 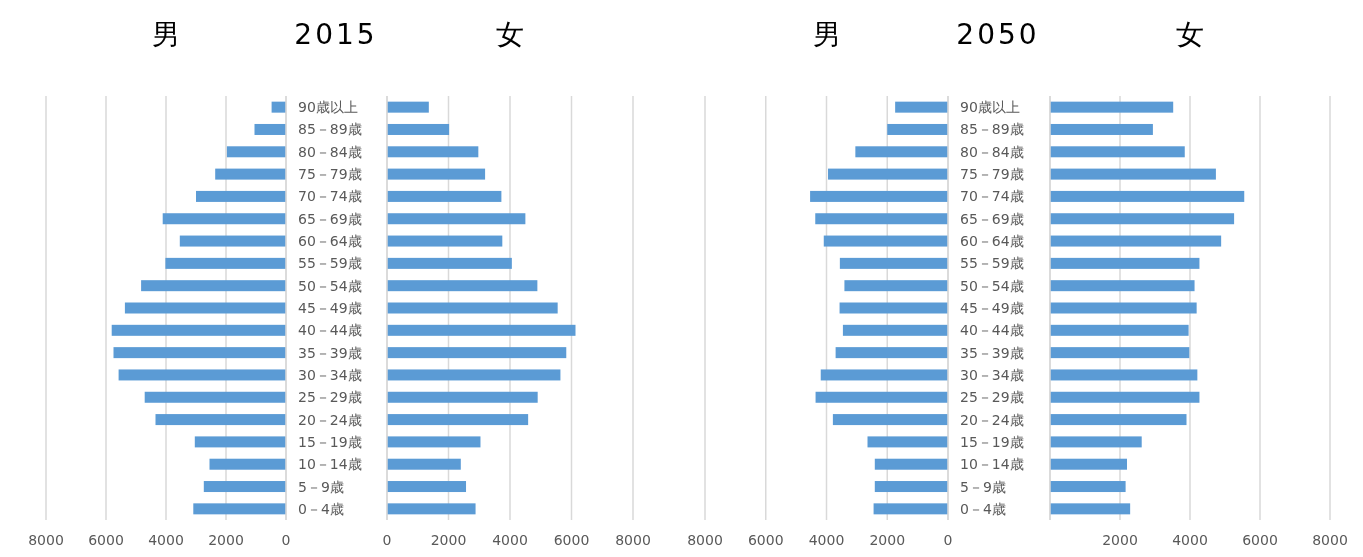 What do you see at coordinates (992, 397) in the screenshot?
I see `y-tick-label: 25－29歳` at bounding box center [992, 397].